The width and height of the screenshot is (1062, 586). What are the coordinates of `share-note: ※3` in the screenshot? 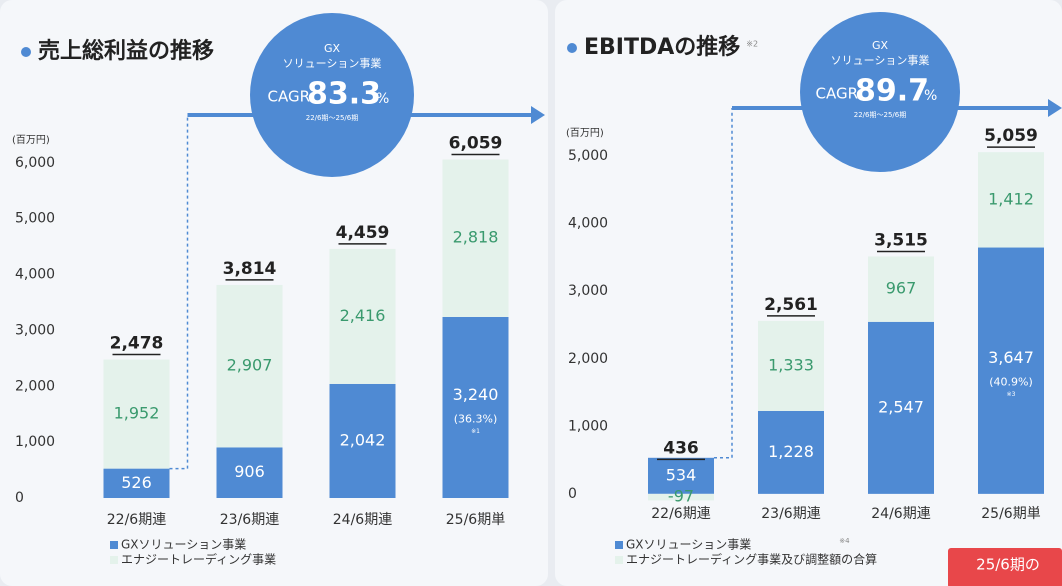 It's located at (1011, 394).